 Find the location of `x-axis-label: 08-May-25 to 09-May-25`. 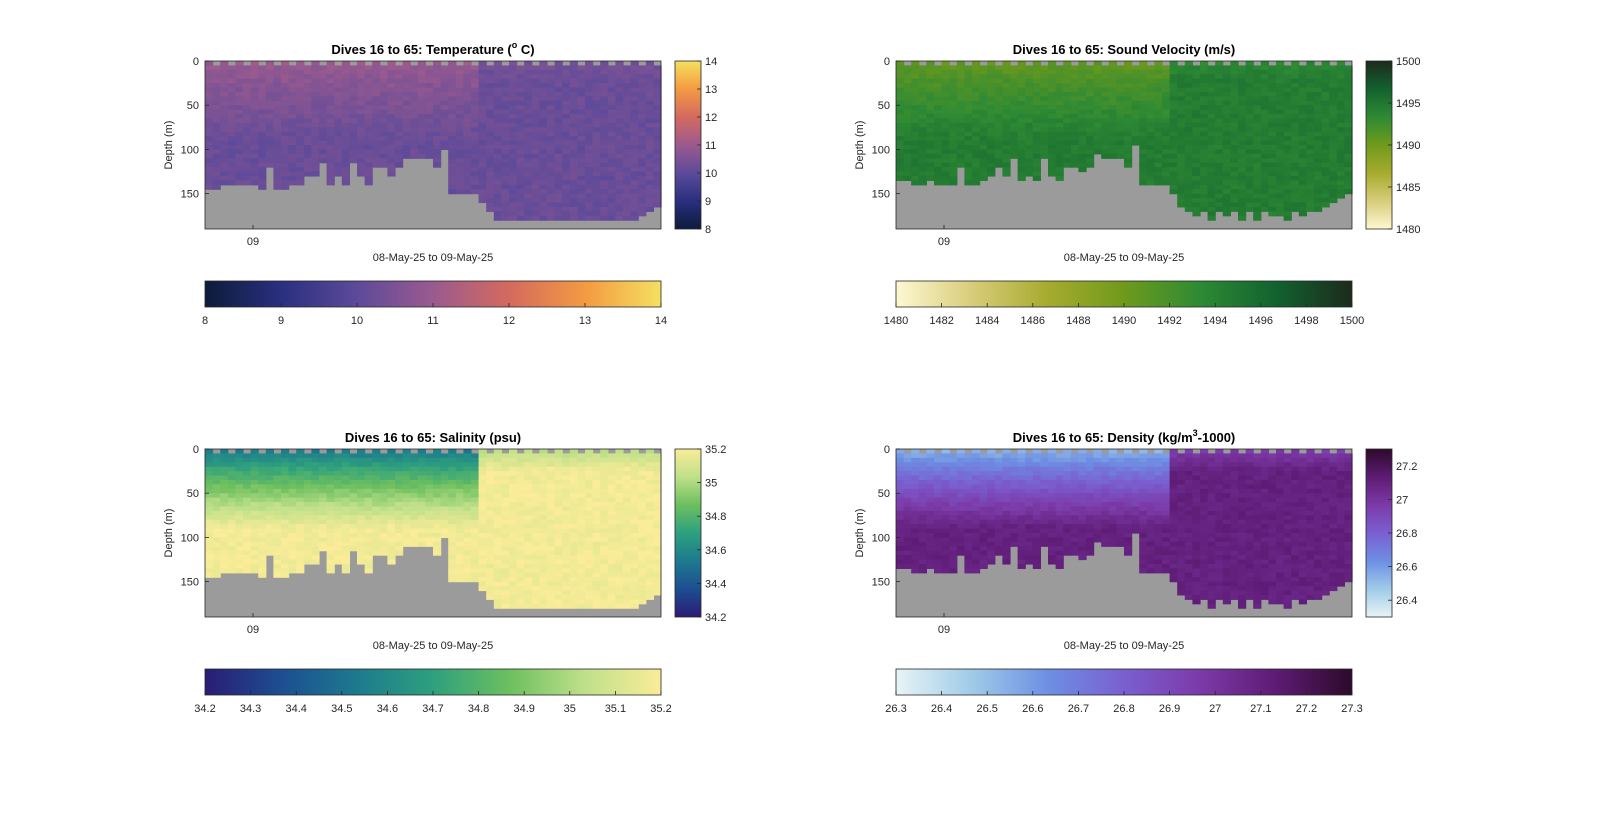

x-axis-label: 08-May-25 to 09-May-25 is located at coordinates (433, 258).